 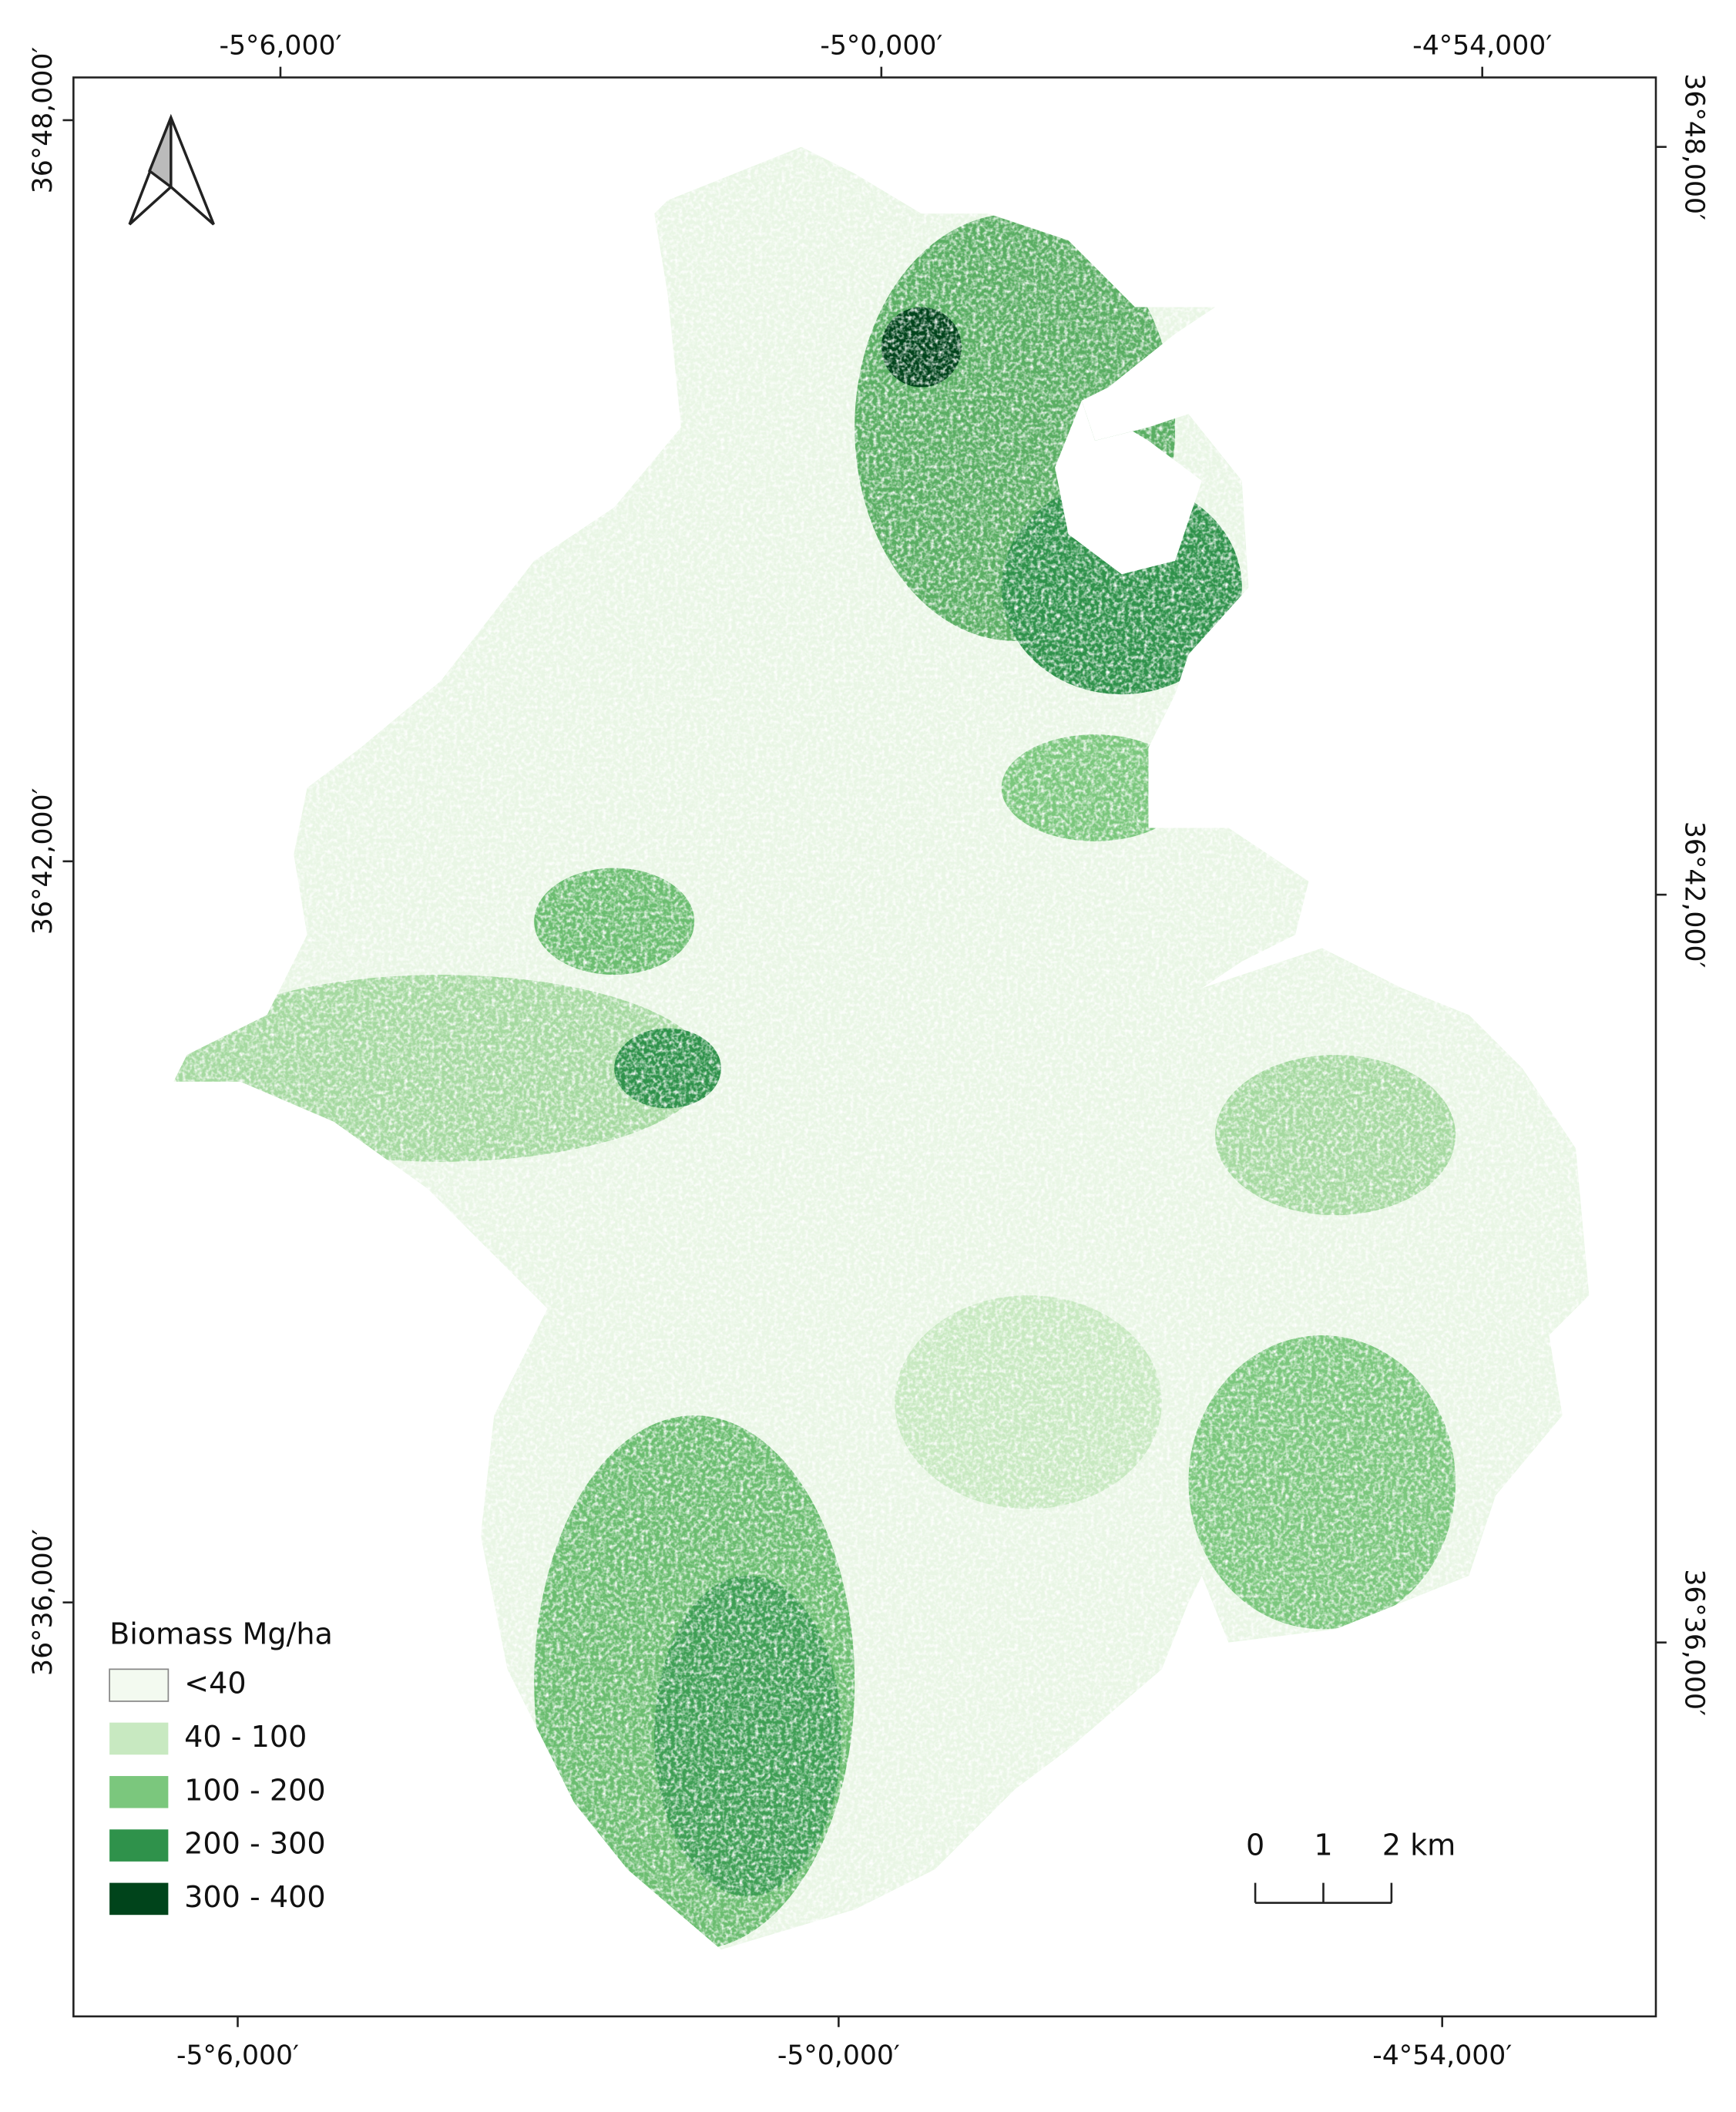 What do you see at coordinates (1323, 1845) in the screenshot?
I see `scale-label: 1` at bounding box center [1323, 1845].